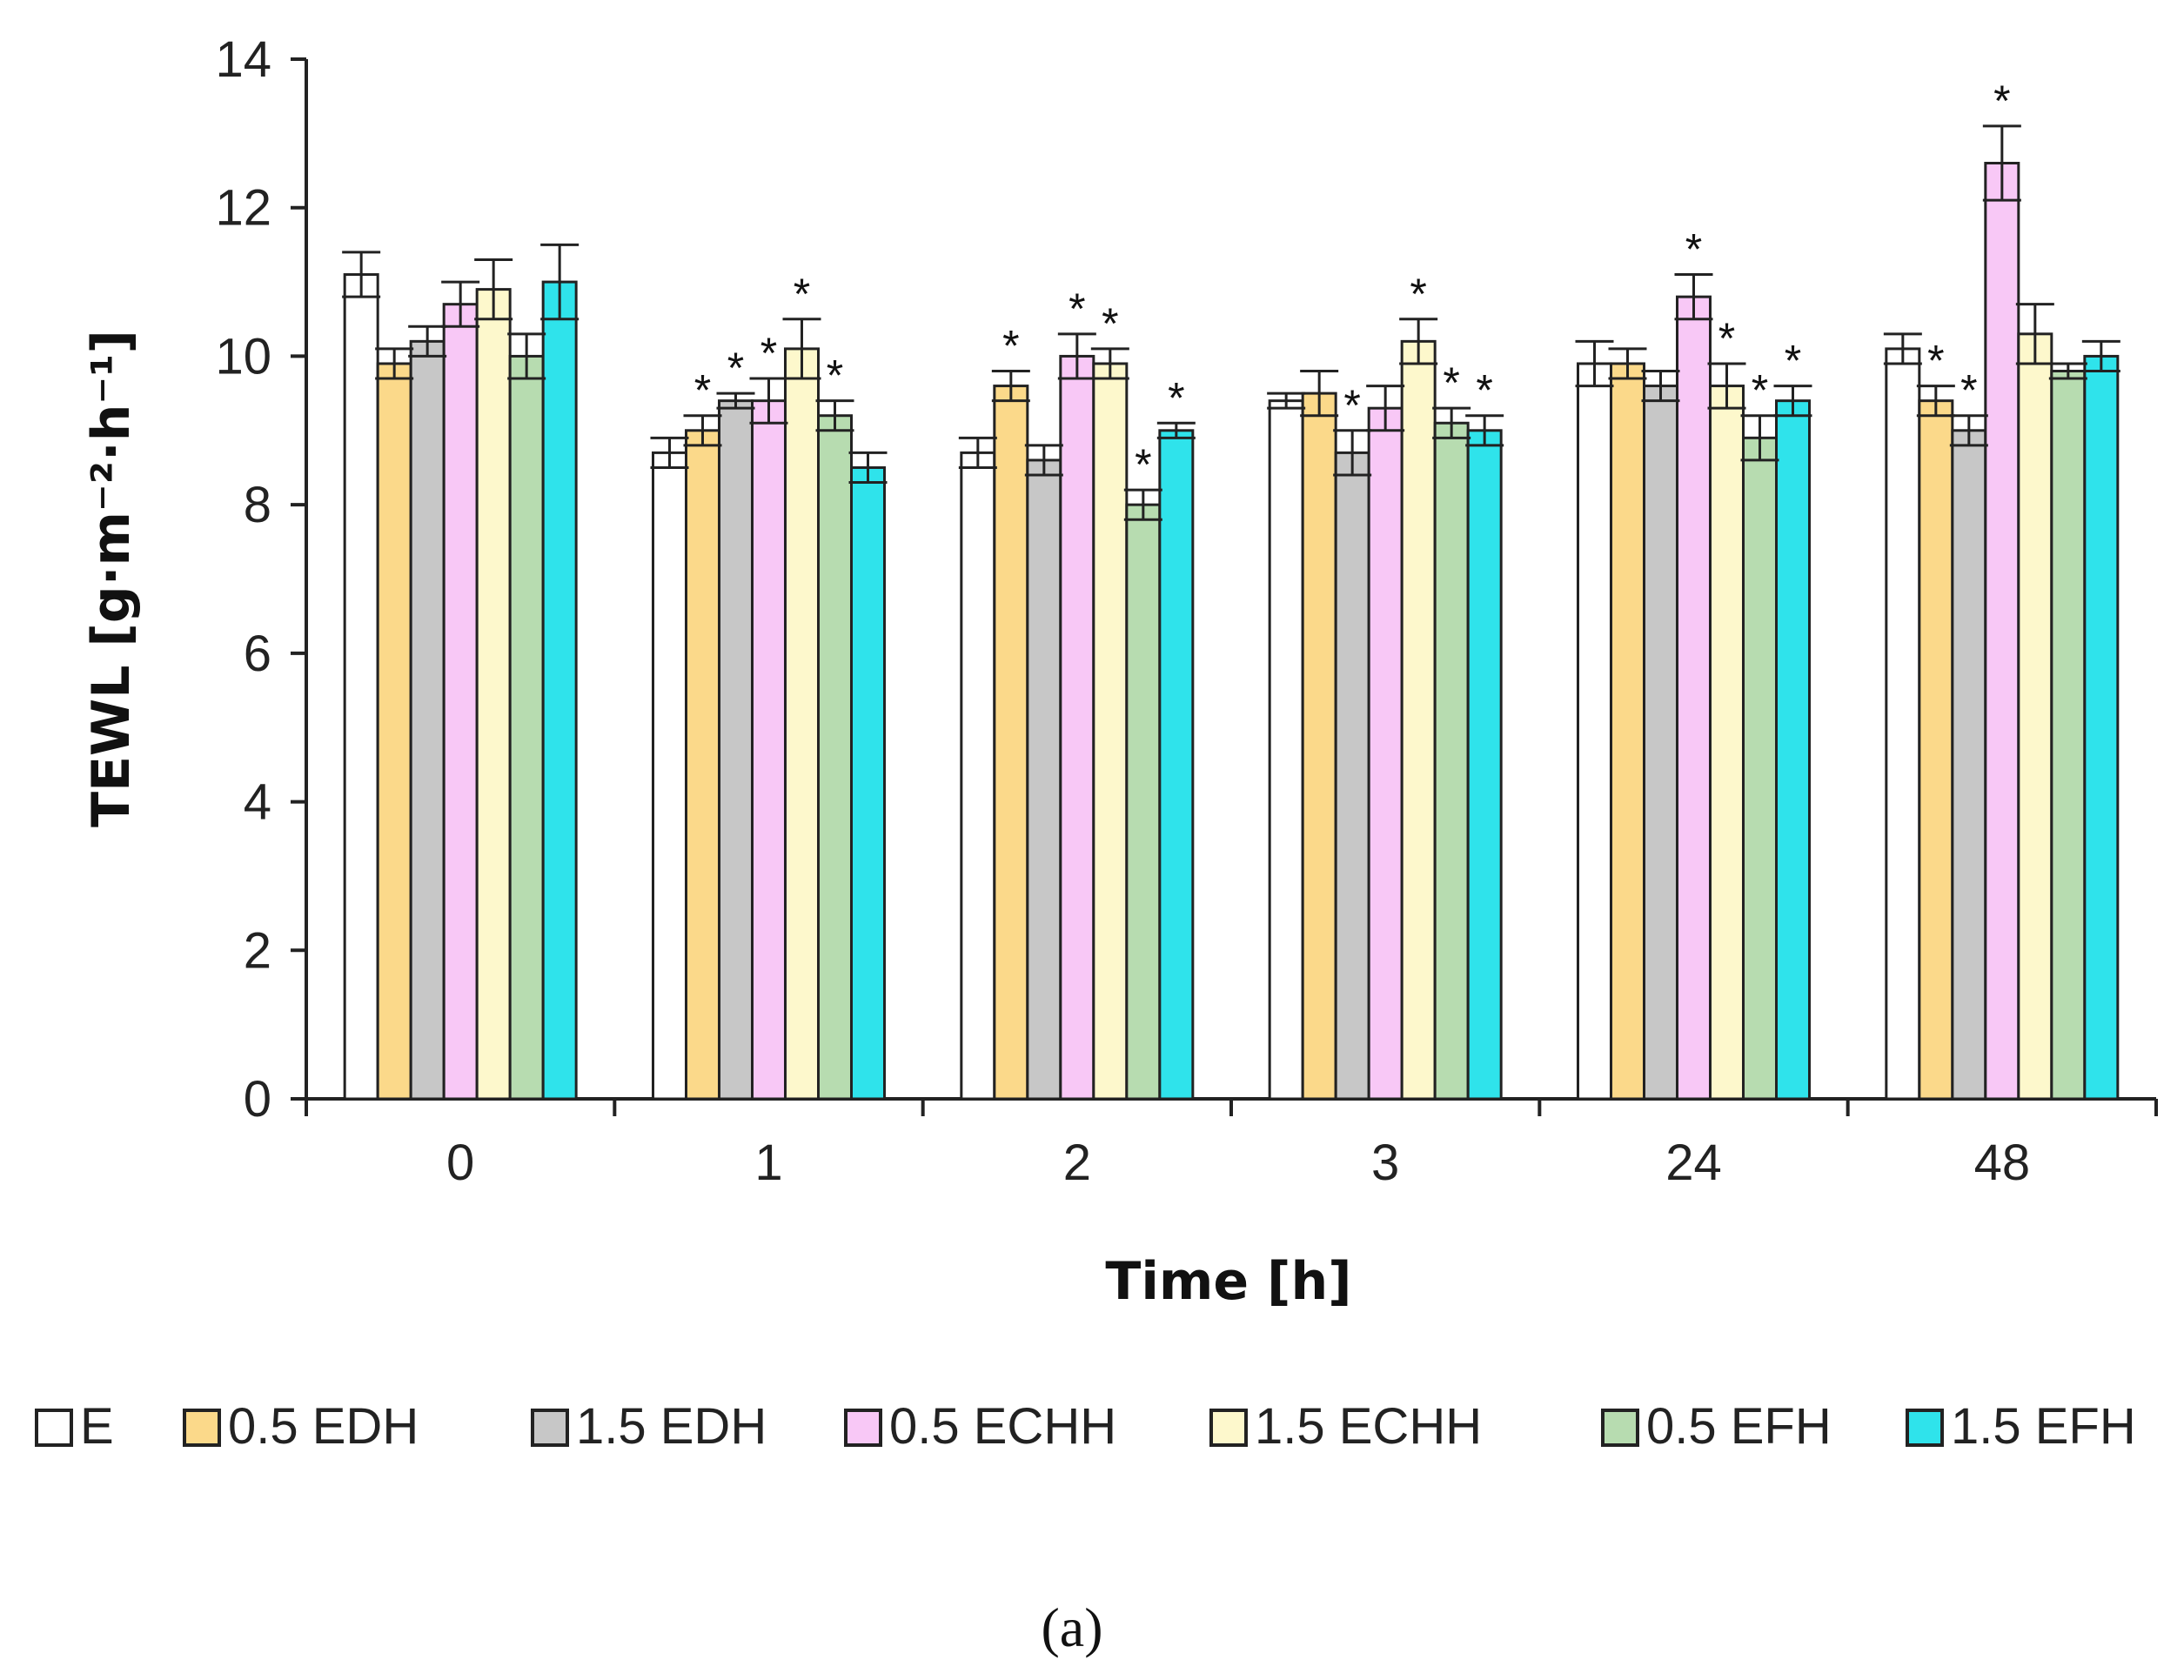 The height and width of the screenshot is (1680, 2184). What do you see at coordinates (1739, 1426) in the screenshot?
I see `legend-label: 0.5 EFH` at bounding box center [1739, 1426].